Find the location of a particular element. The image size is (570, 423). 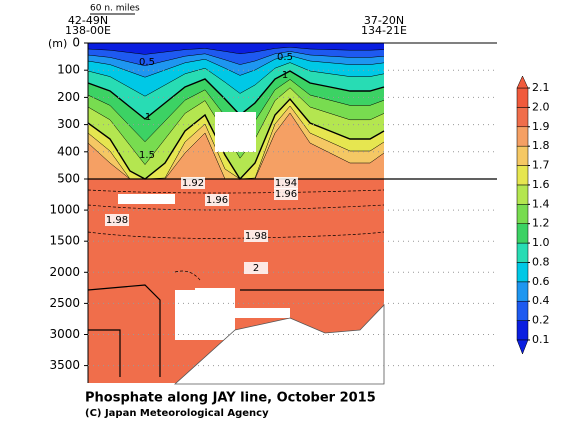

colorbar-tick-label: 0.1 is located at coordinates (541, 339).